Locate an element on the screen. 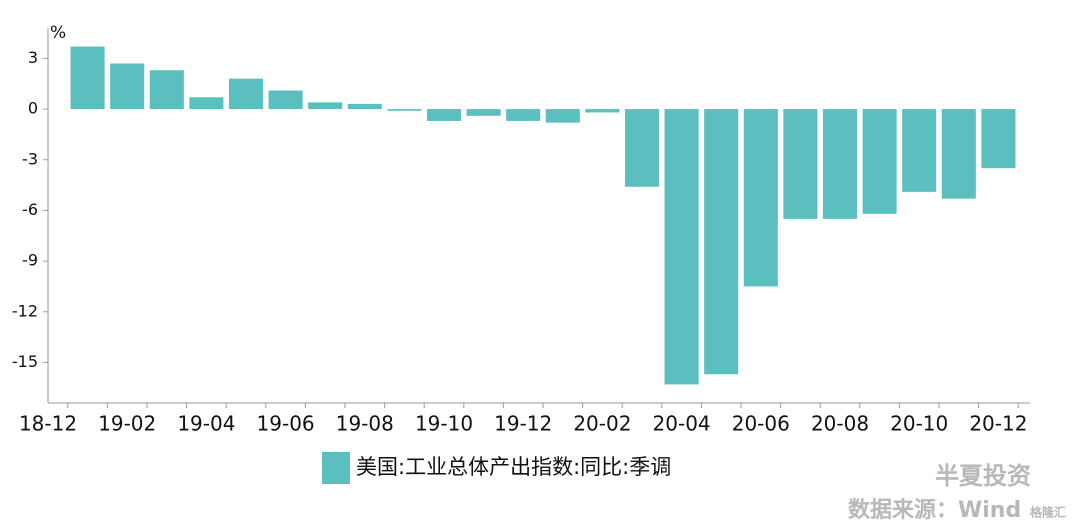  x-tick-label: 19-08 is located at coordinates (365, 424).